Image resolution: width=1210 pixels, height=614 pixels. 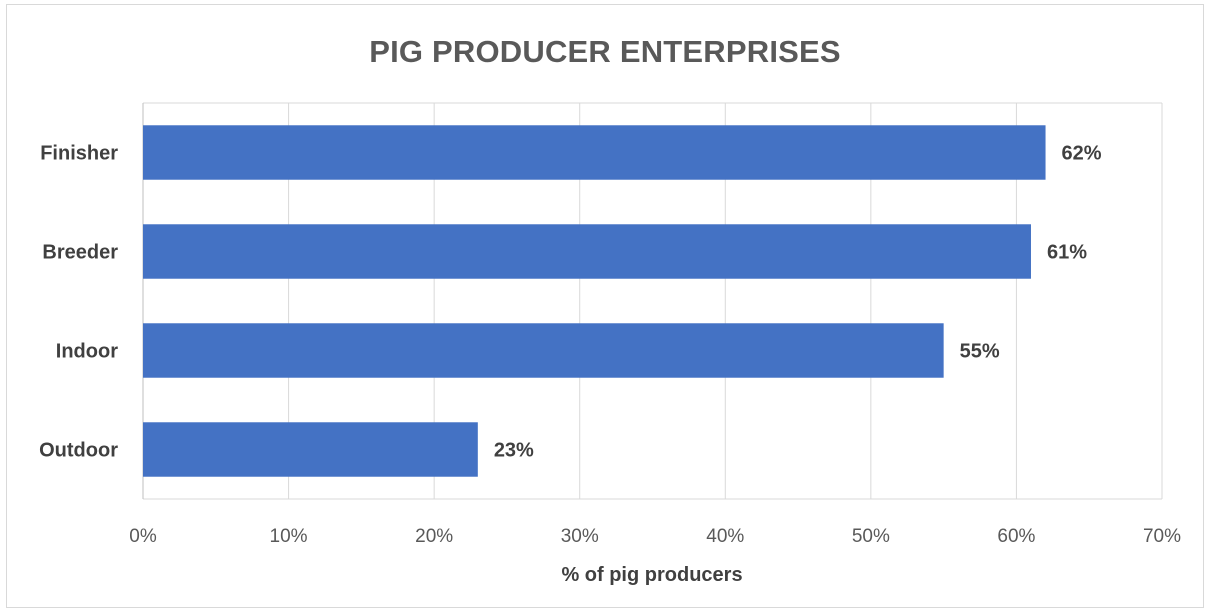 I want to click on x-axis-title: % of pig producers, so click(x=651, y=575).